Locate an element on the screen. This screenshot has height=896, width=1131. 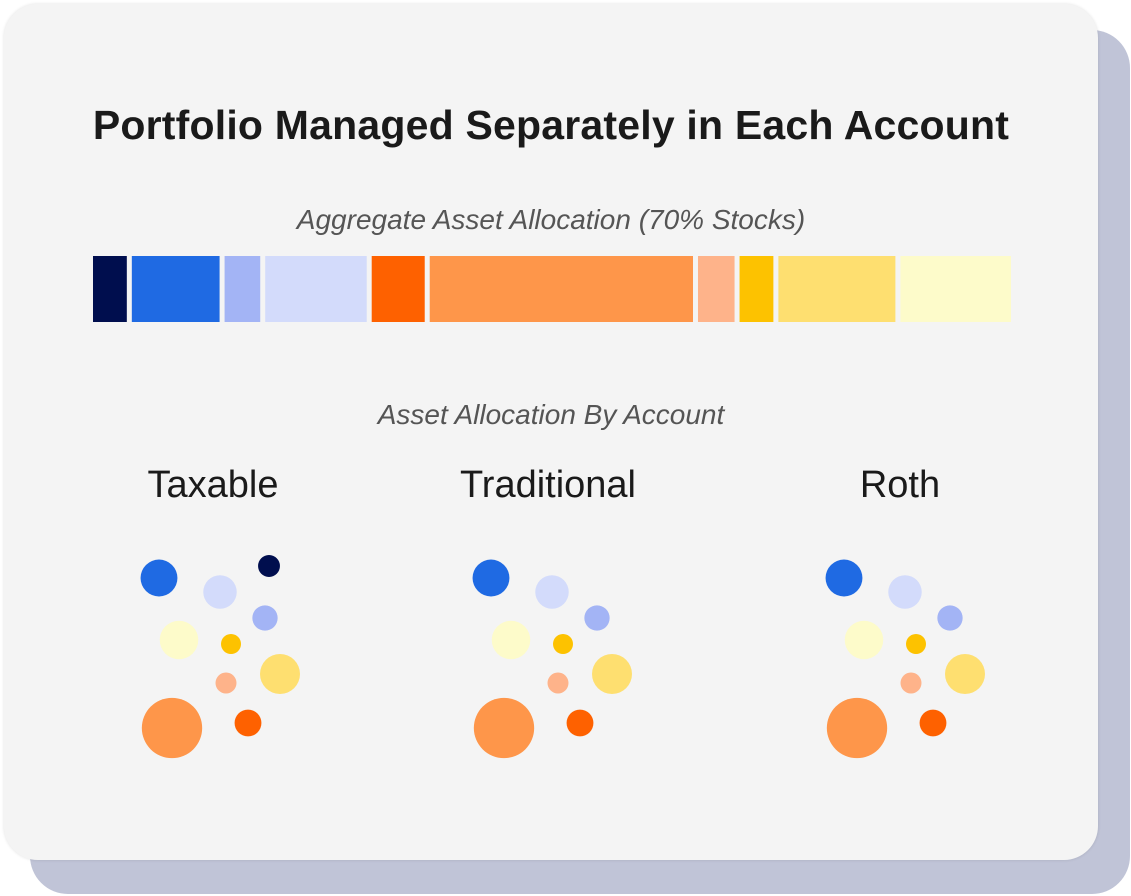
aggregate-segment-yellow is located at coordinates (837, 289).